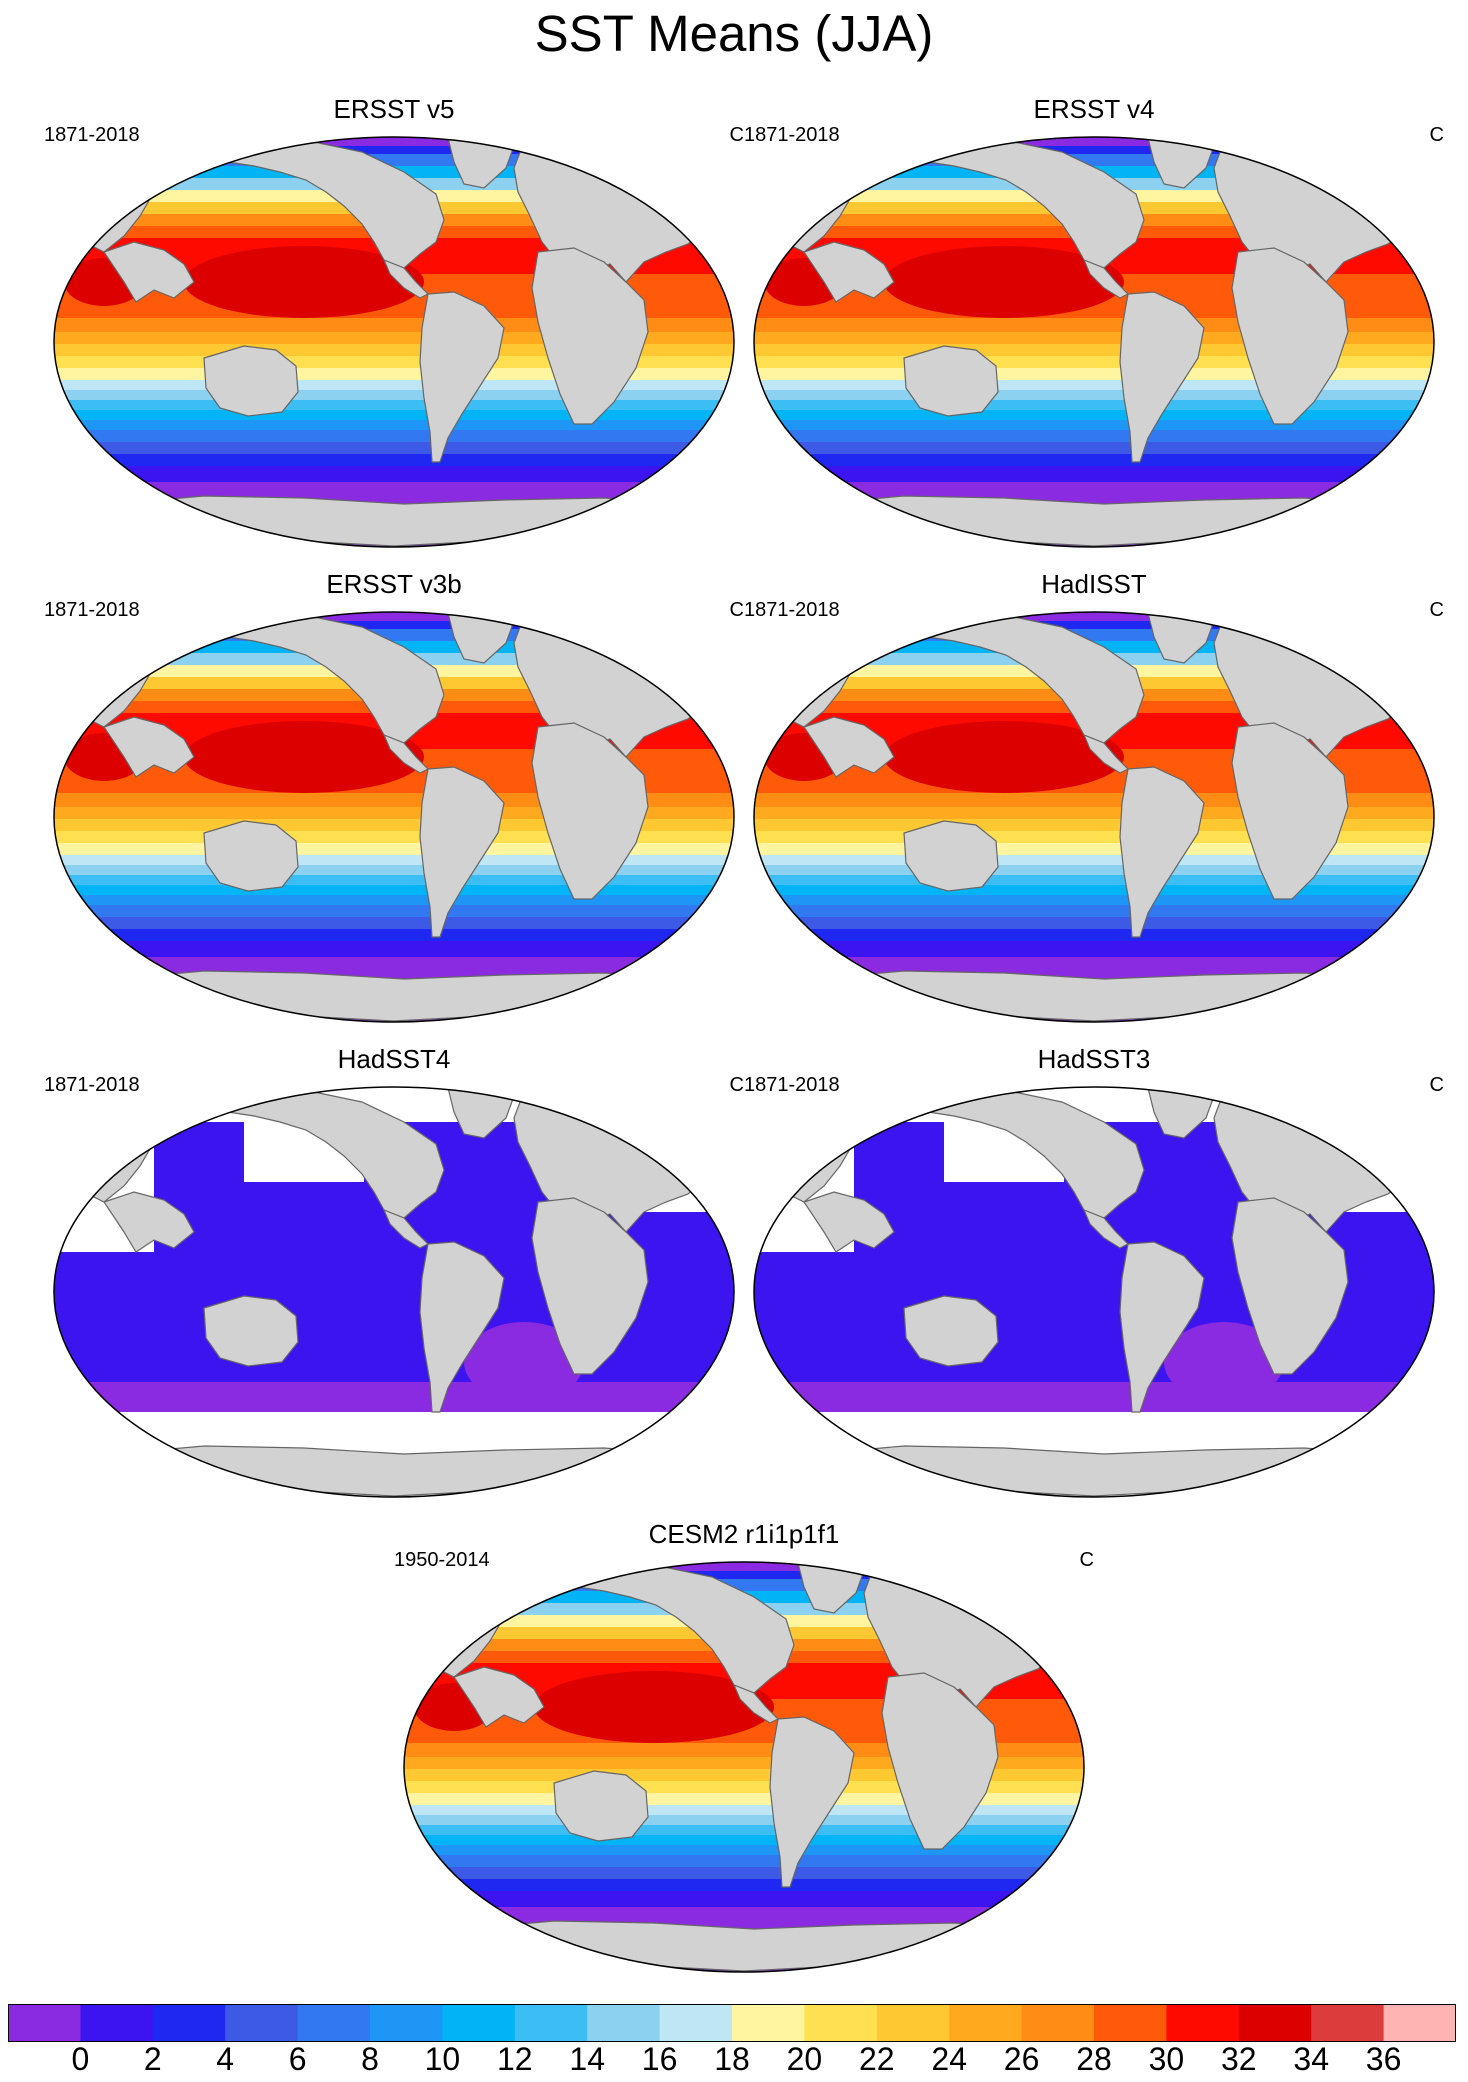  I want to click on colorbar-tick-label: 6, so click(297, 2059).